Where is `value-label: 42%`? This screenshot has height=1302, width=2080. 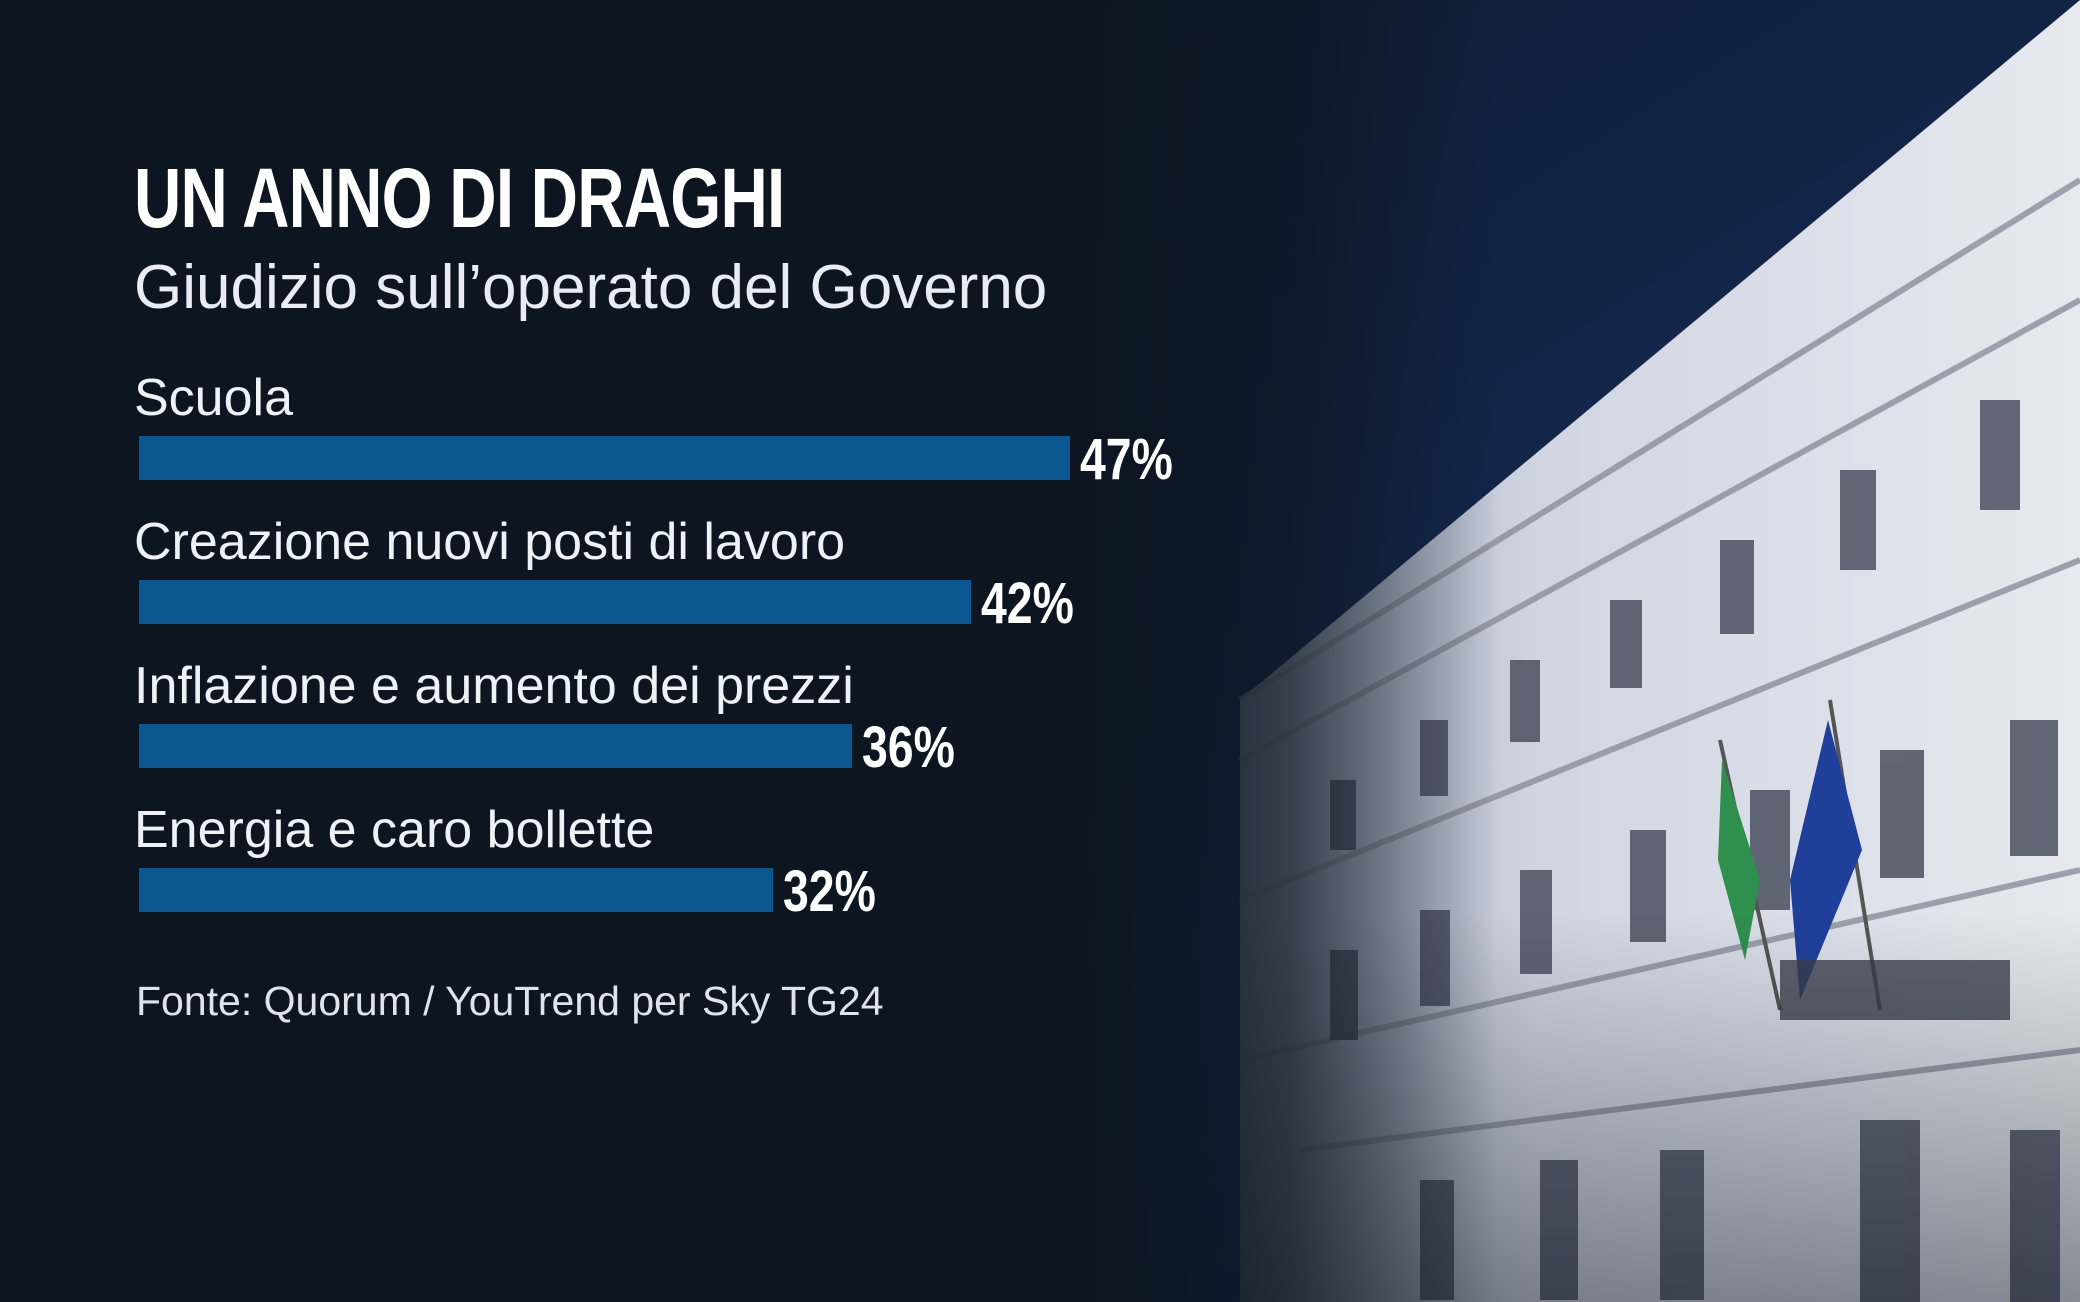
value-label: 42% is located at coordinates (1027, 603).